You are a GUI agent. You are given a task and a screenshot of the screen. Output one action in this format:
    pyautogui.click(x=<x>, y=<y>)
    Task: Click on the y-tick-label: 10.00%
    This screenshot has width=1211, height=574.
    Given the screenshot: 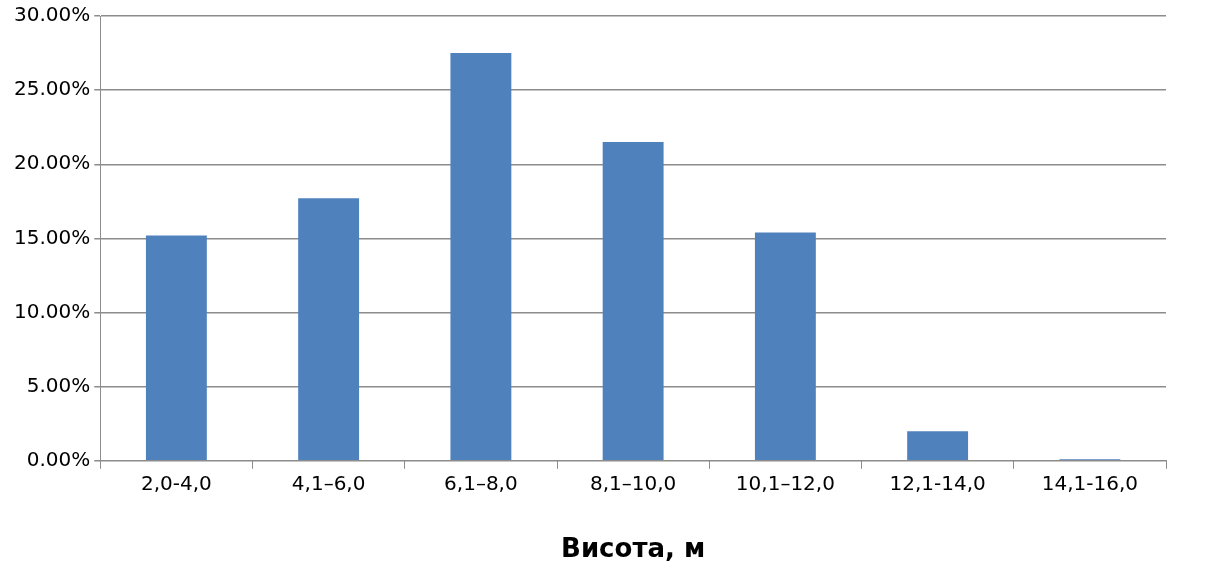 What is the action you would take?
    pyautogui.click(x=52, y=310)
    